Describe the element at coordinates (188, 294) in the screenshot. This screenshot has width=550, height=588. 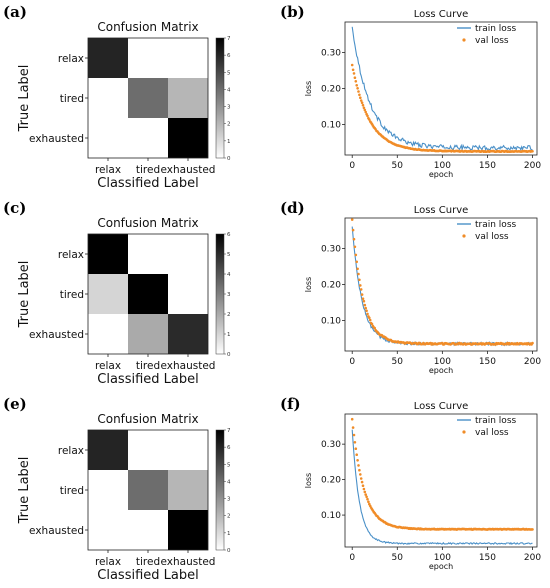
I see `matrix-cell-r1-c2` at that location.